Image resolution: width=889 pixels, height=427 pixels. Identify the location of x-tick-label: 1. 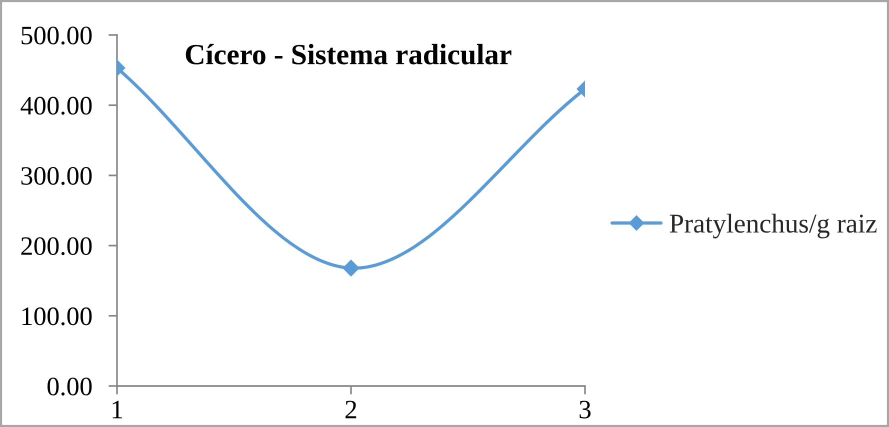
(117, 409).